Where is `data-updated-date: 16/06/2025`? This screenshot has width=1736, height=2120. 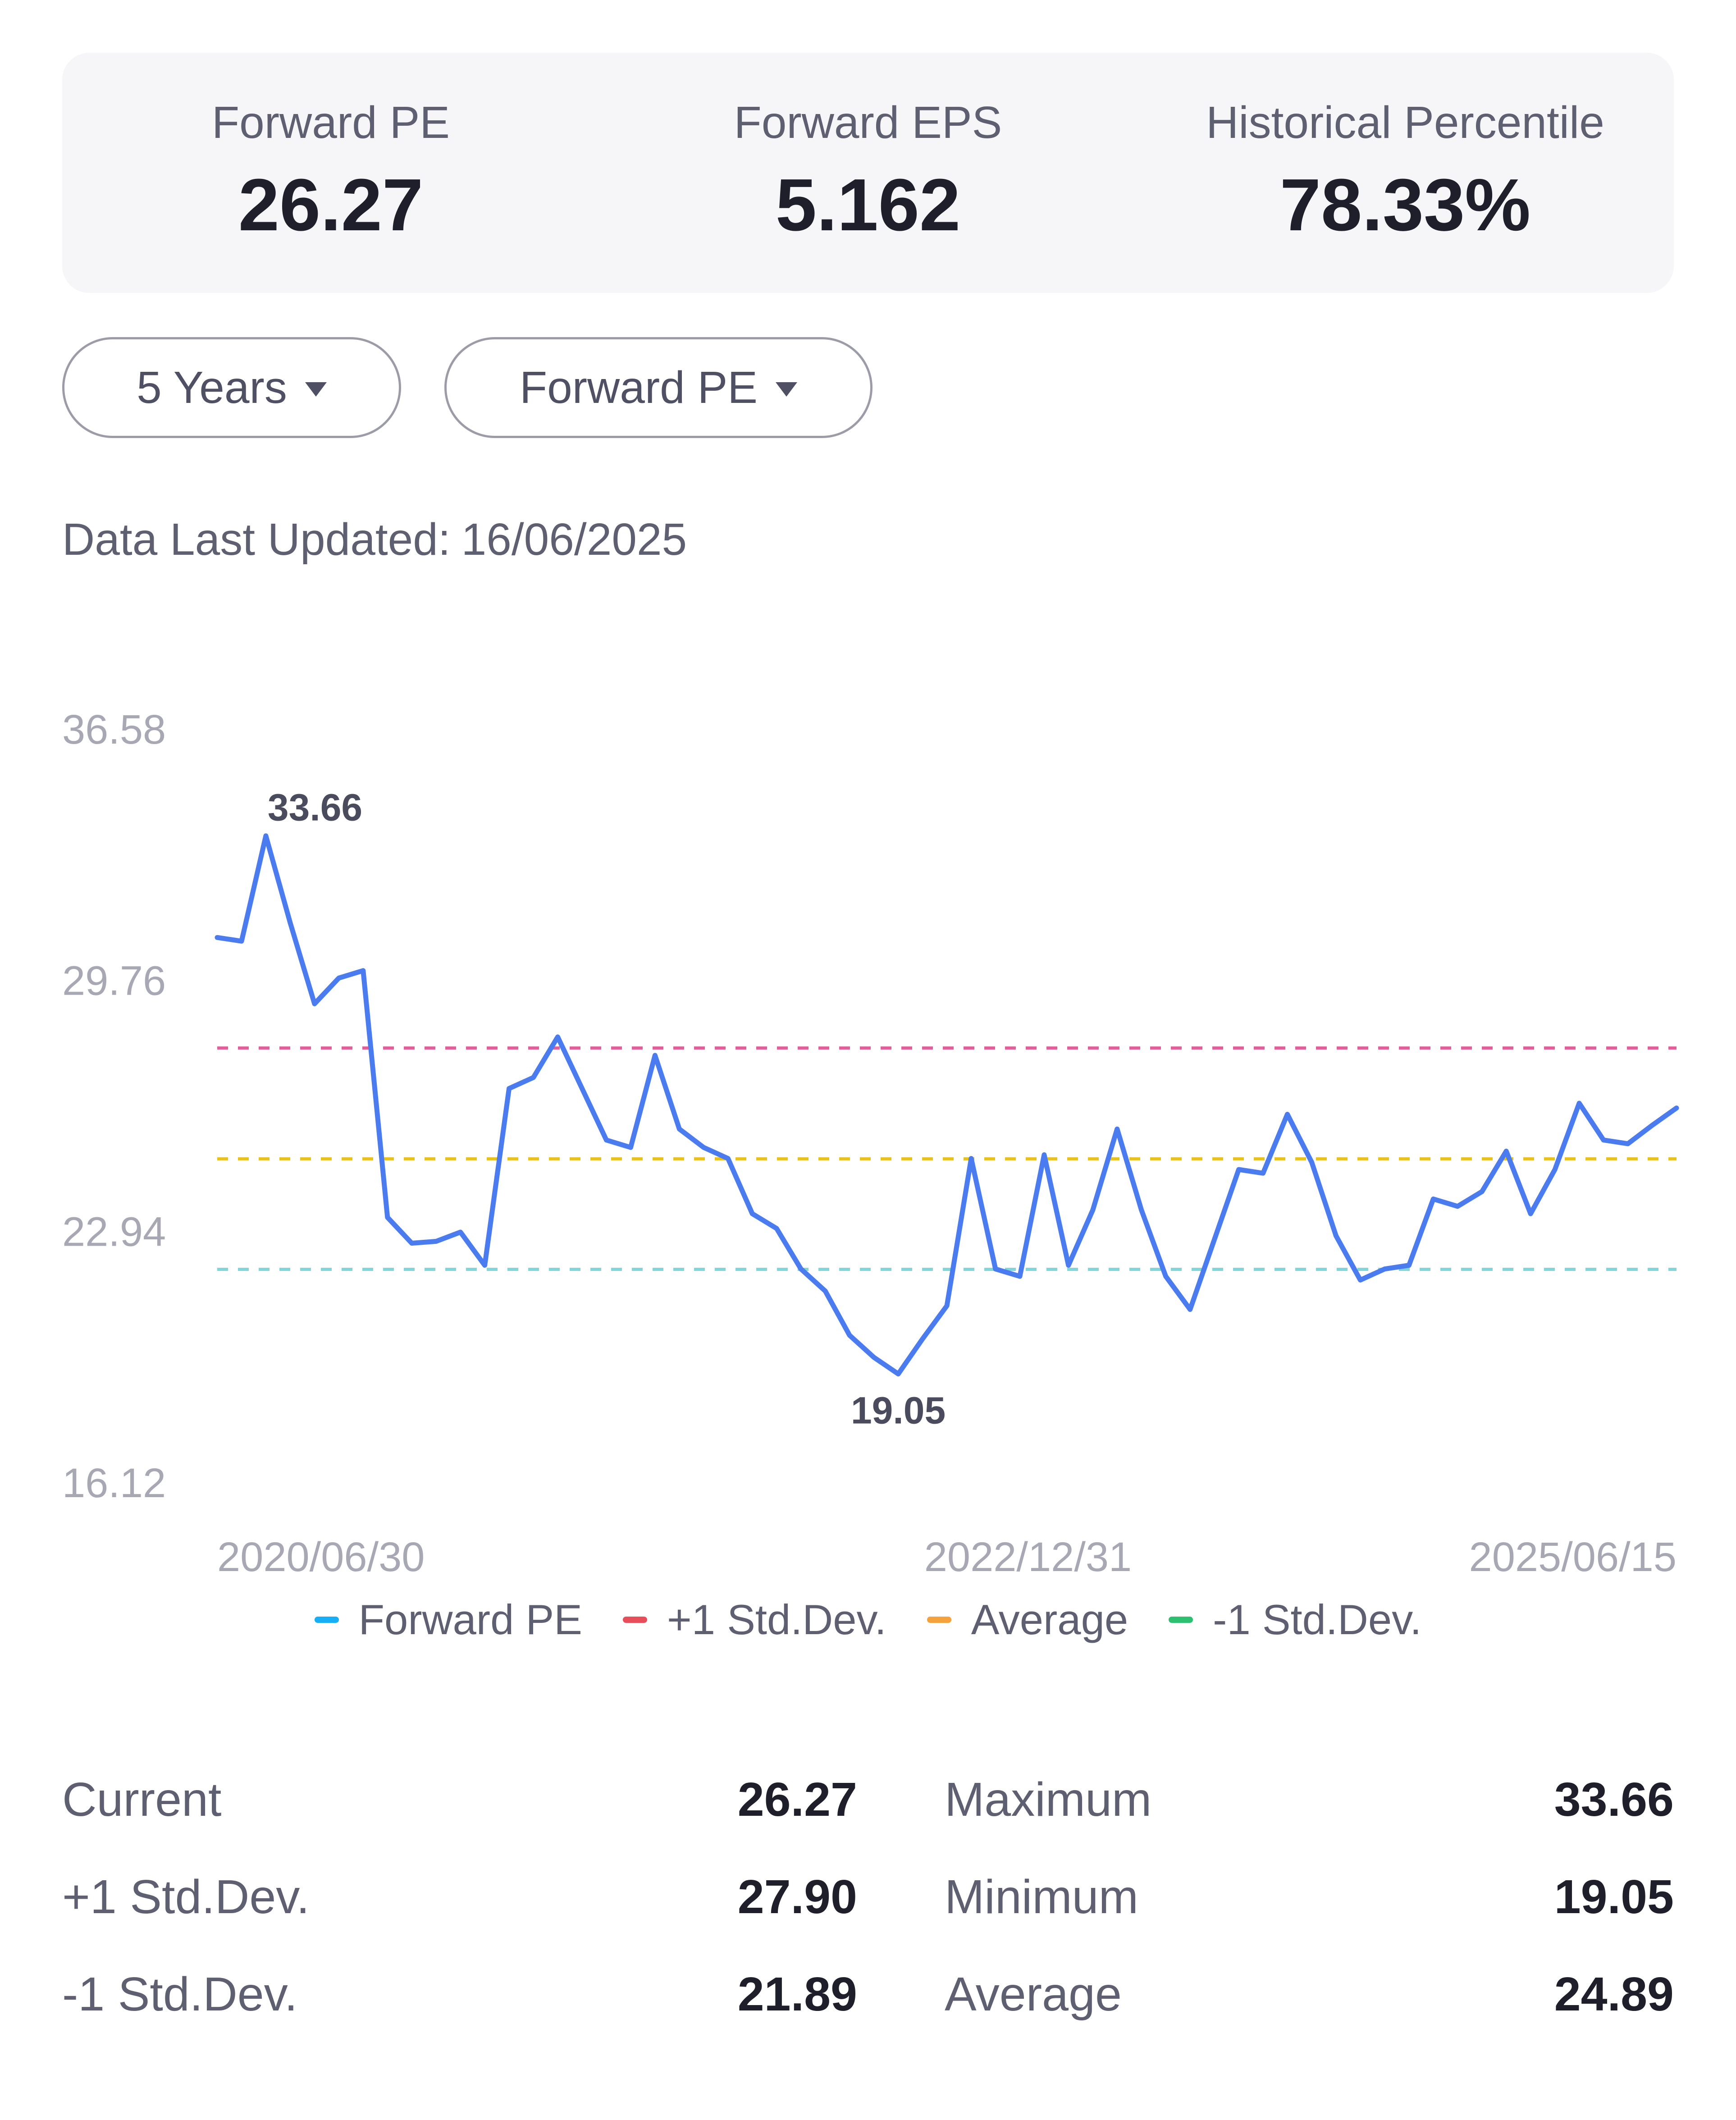 data-updated-date: 16/06/2025 is located at coordinates (574, 539).